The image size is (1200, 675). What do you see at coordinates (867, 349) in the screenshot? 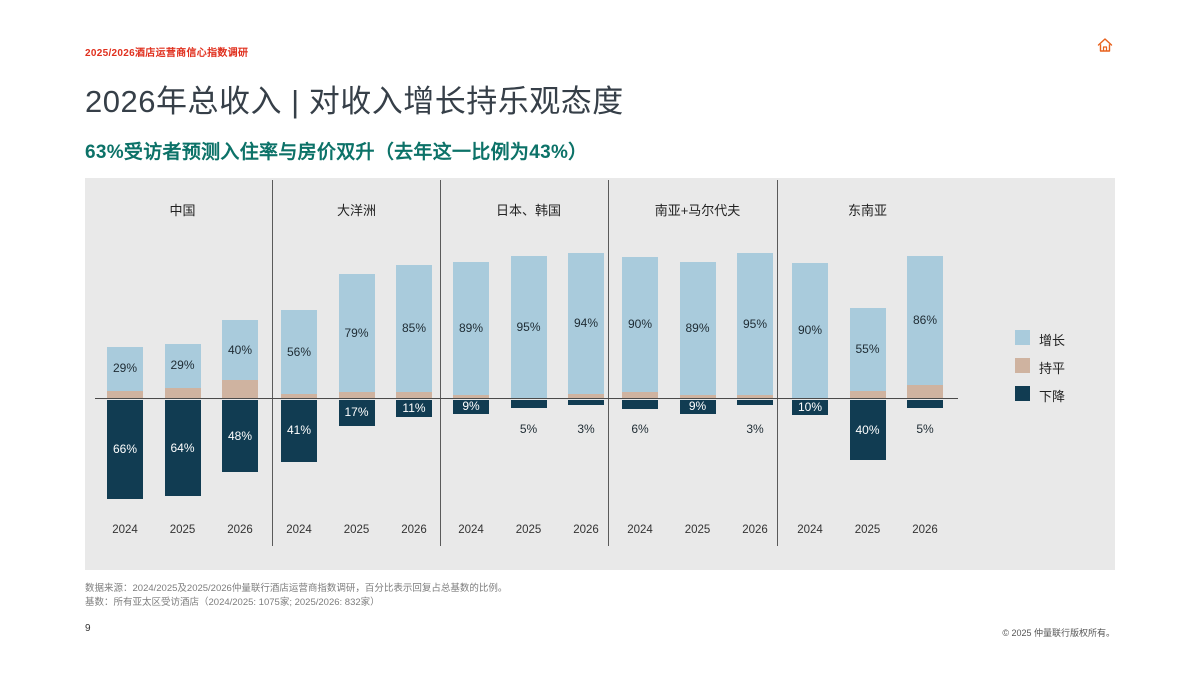
I see `bar-label-increase: 55%` at bounding box center [867, 349].